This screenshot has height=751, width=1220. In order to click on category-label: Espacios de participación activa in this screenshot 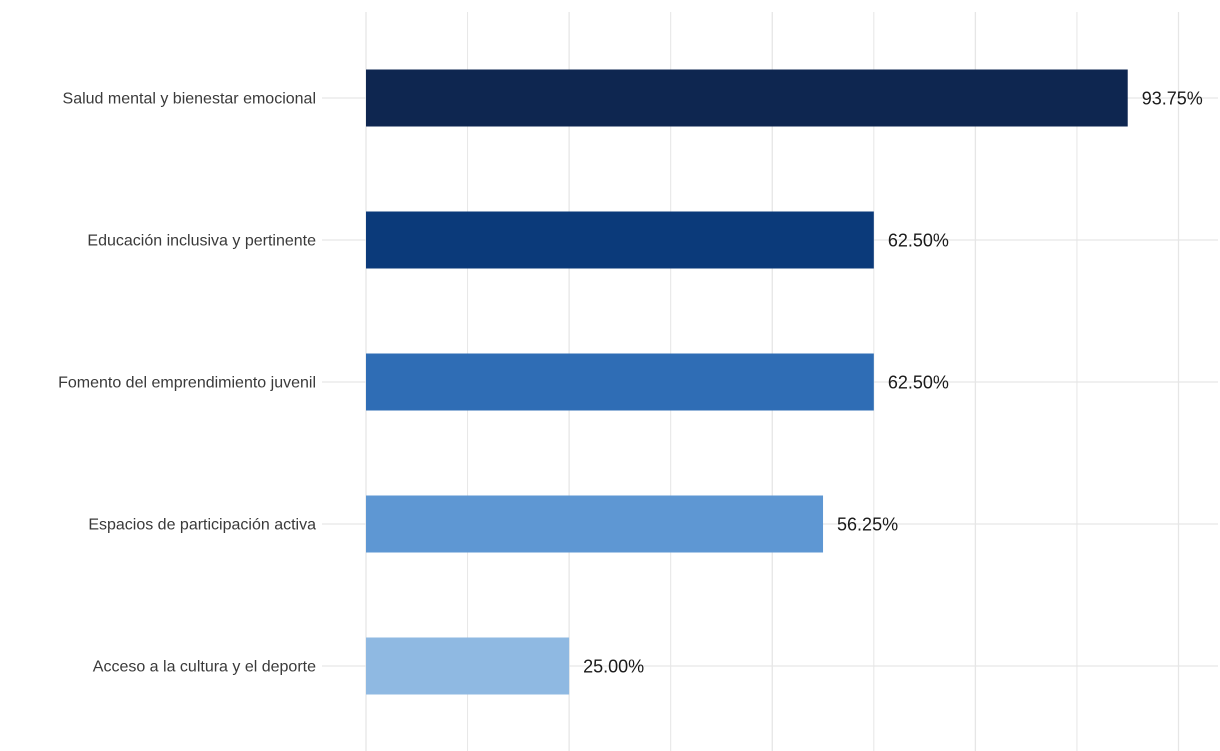, I will do `click(202, 525)`.